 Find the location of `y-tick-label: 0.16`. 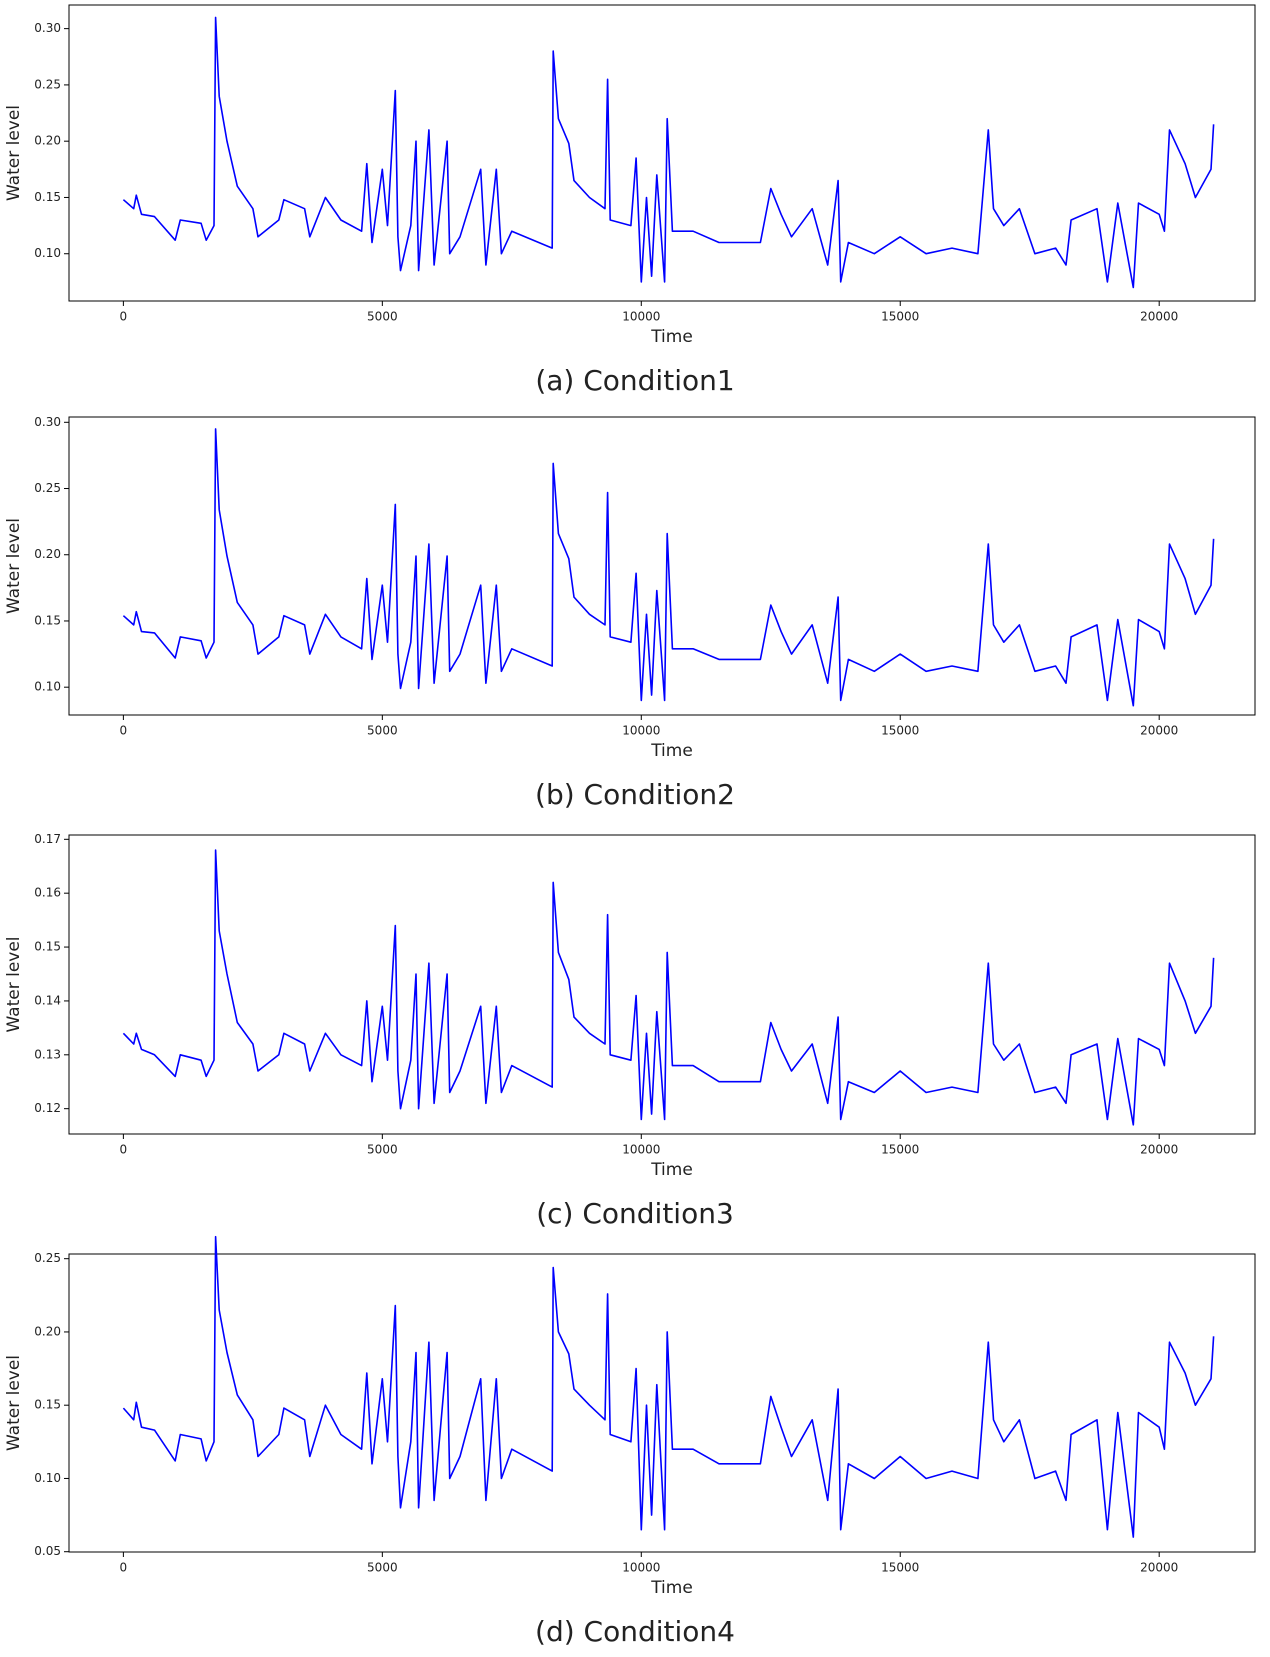

y-tick-label: 0.16 is located at coordinates (47, 893).